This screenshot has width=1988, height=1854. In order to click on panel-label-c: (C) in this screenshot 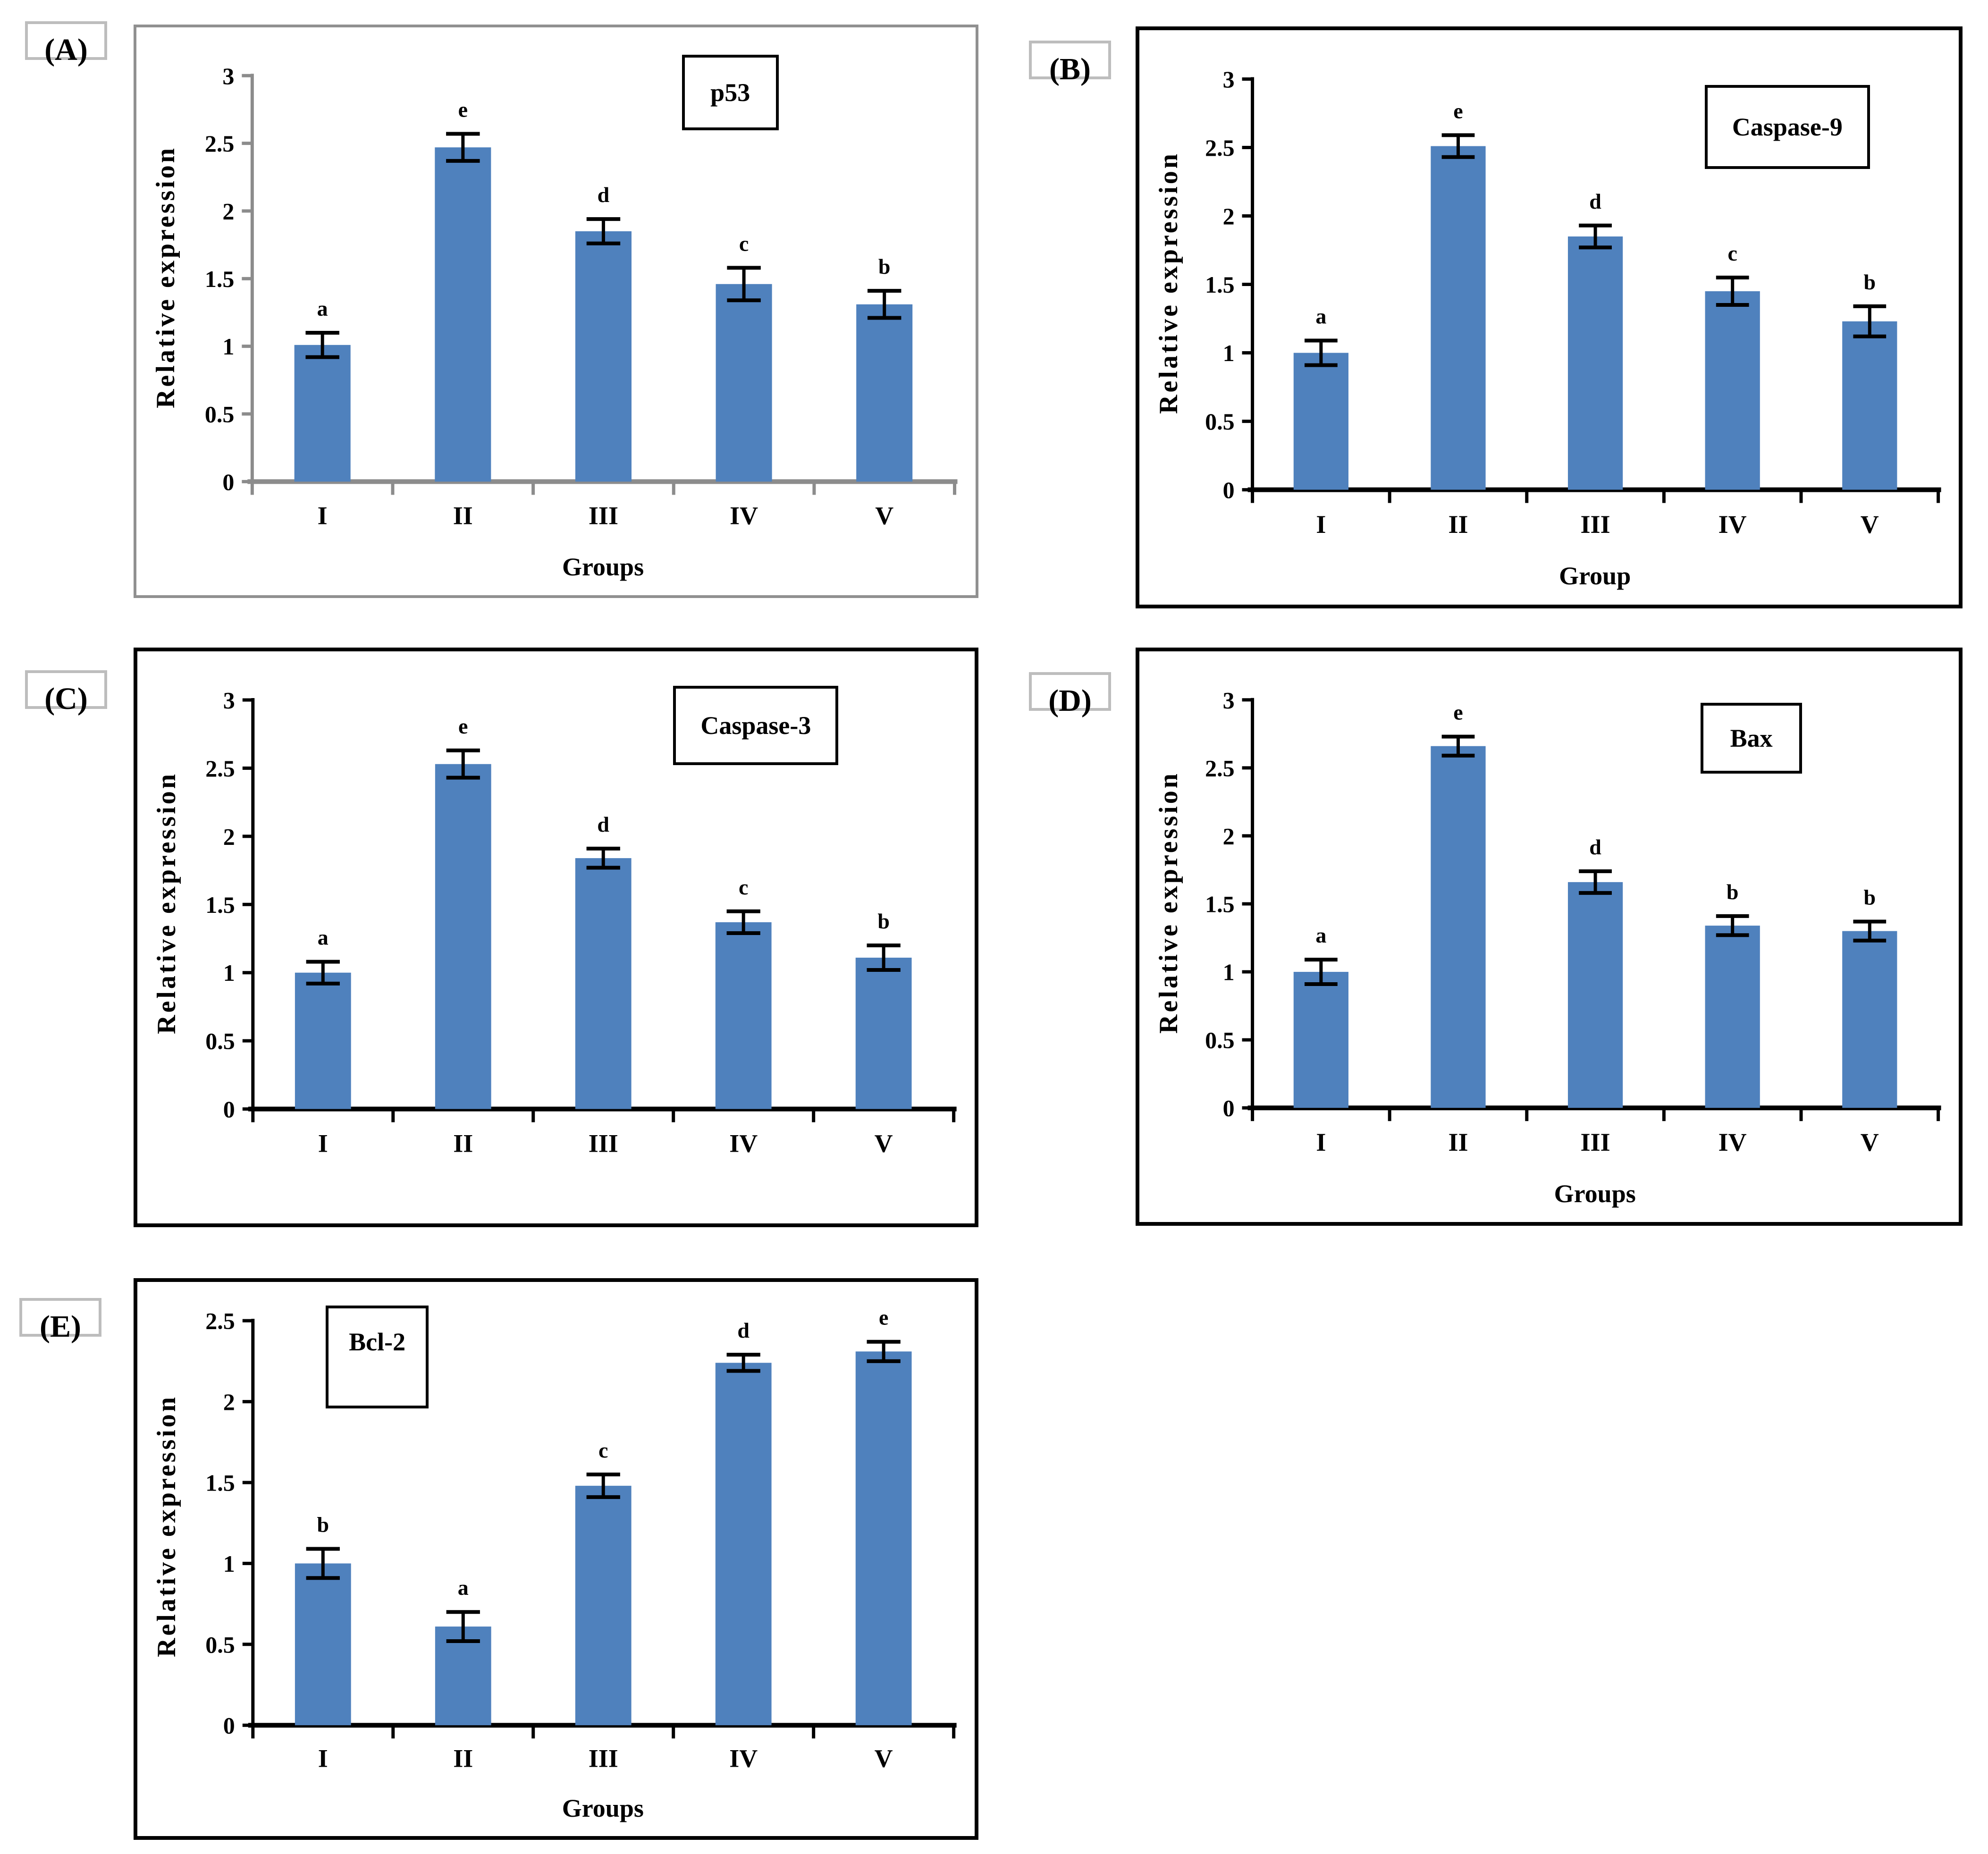, I will do `click(66, 699)`.